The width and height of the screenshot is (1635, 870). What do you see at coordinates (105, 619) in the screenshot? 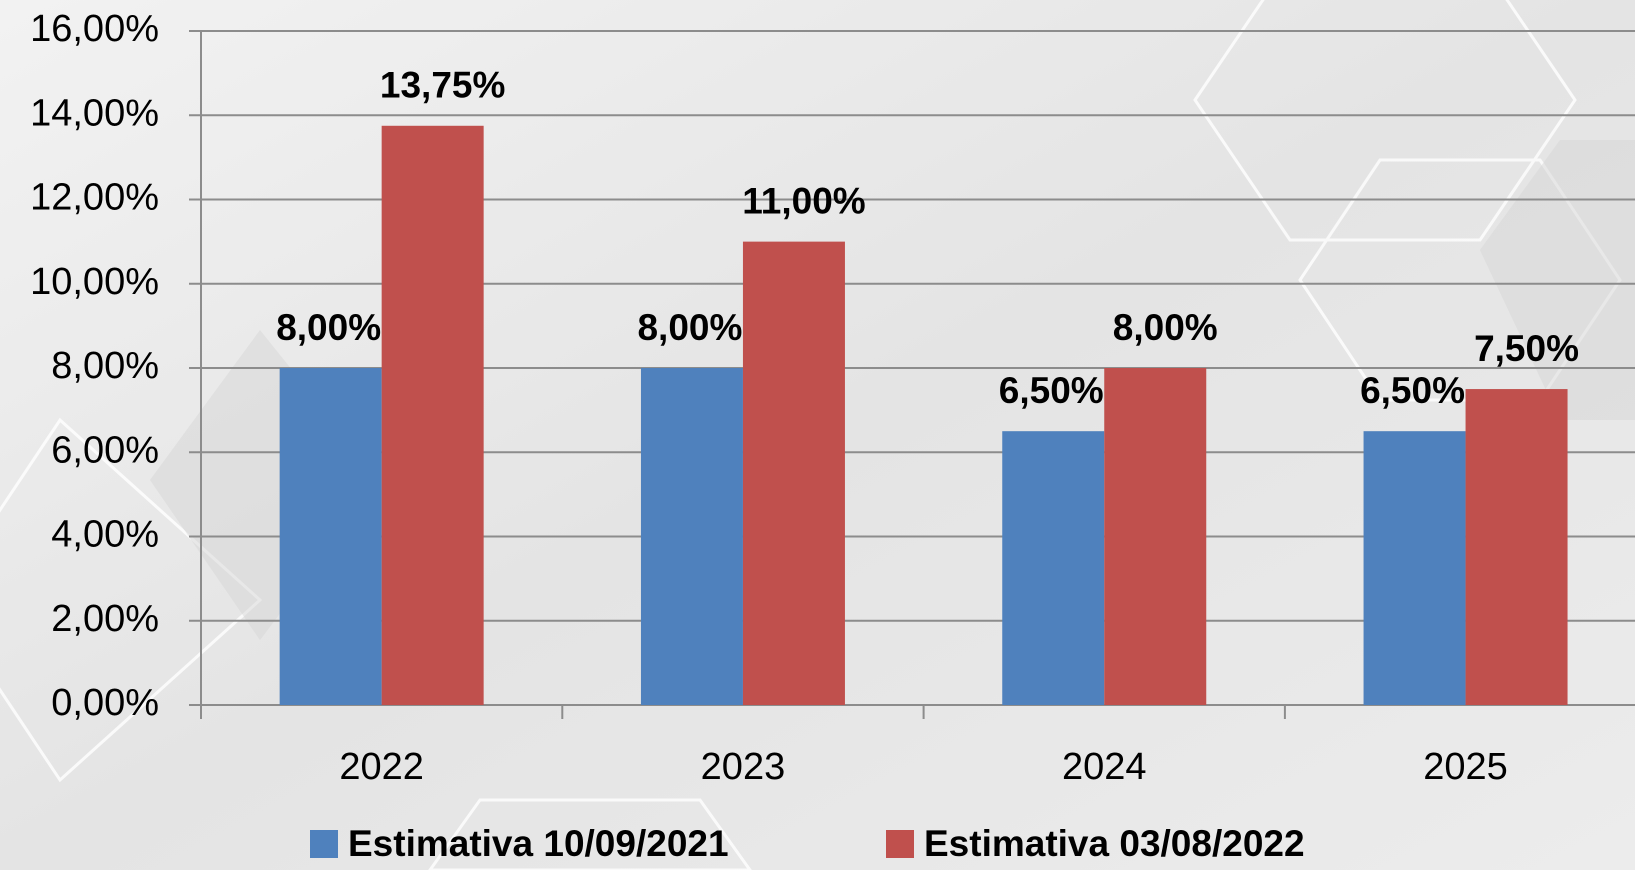
I see `y-tick-label: 2,00%` at bounding box center [105, 619].